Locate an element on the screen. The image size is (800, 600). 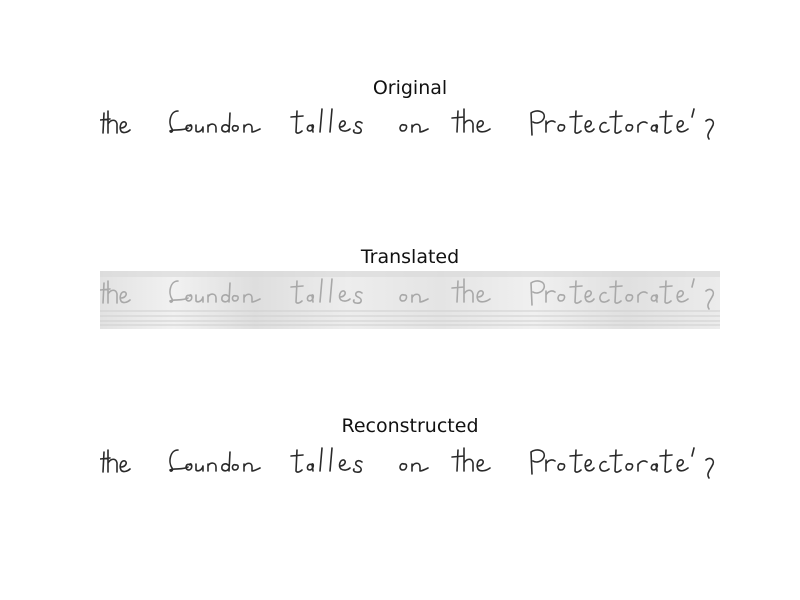
handwriting-image-reconstructed is located at coordinates (410, 469).